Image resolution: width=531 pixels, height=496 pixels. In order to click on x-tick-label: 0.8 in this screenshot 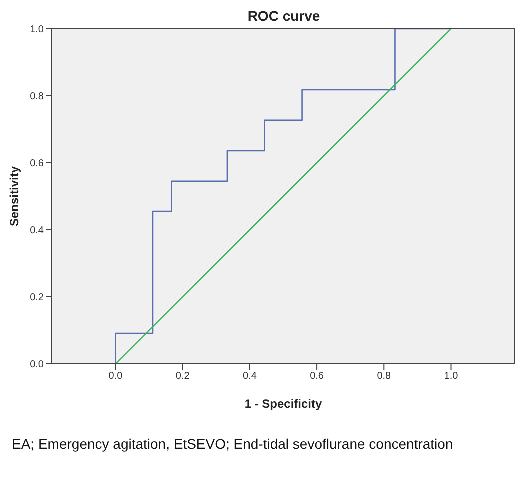, I will do `click(384, 376)`.